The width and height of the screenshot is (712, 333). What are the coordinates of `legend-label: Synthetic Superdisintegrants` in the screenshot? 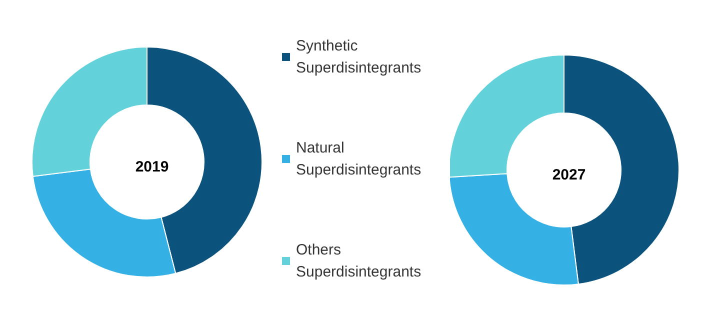 It's located at (359, 57).